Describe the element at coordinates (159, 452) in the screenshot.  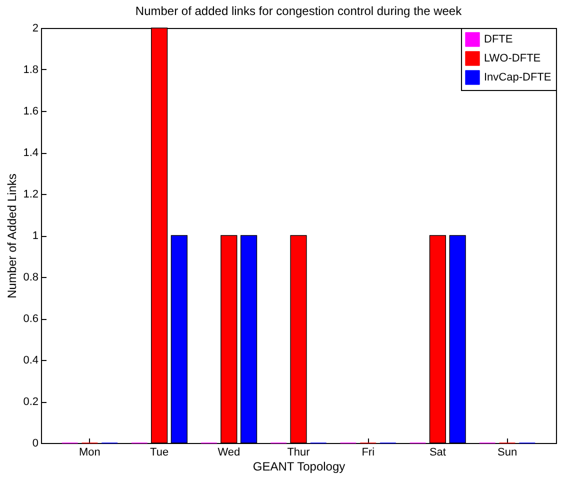
I see `x-tick-label: Tue` at that location.